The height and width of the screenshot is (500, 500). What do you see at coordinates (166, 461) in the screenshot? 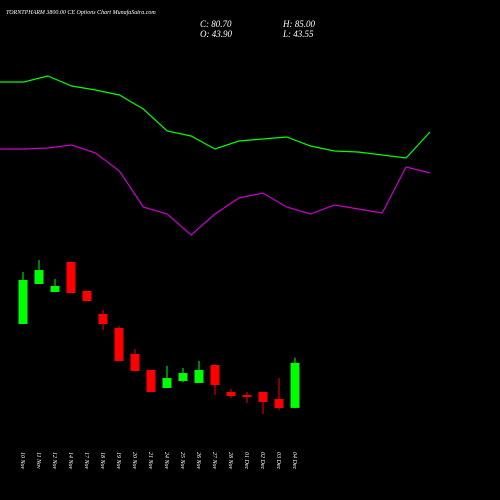
I see `x-tick-label: 24 Nov` at bounding box center [166, 461].